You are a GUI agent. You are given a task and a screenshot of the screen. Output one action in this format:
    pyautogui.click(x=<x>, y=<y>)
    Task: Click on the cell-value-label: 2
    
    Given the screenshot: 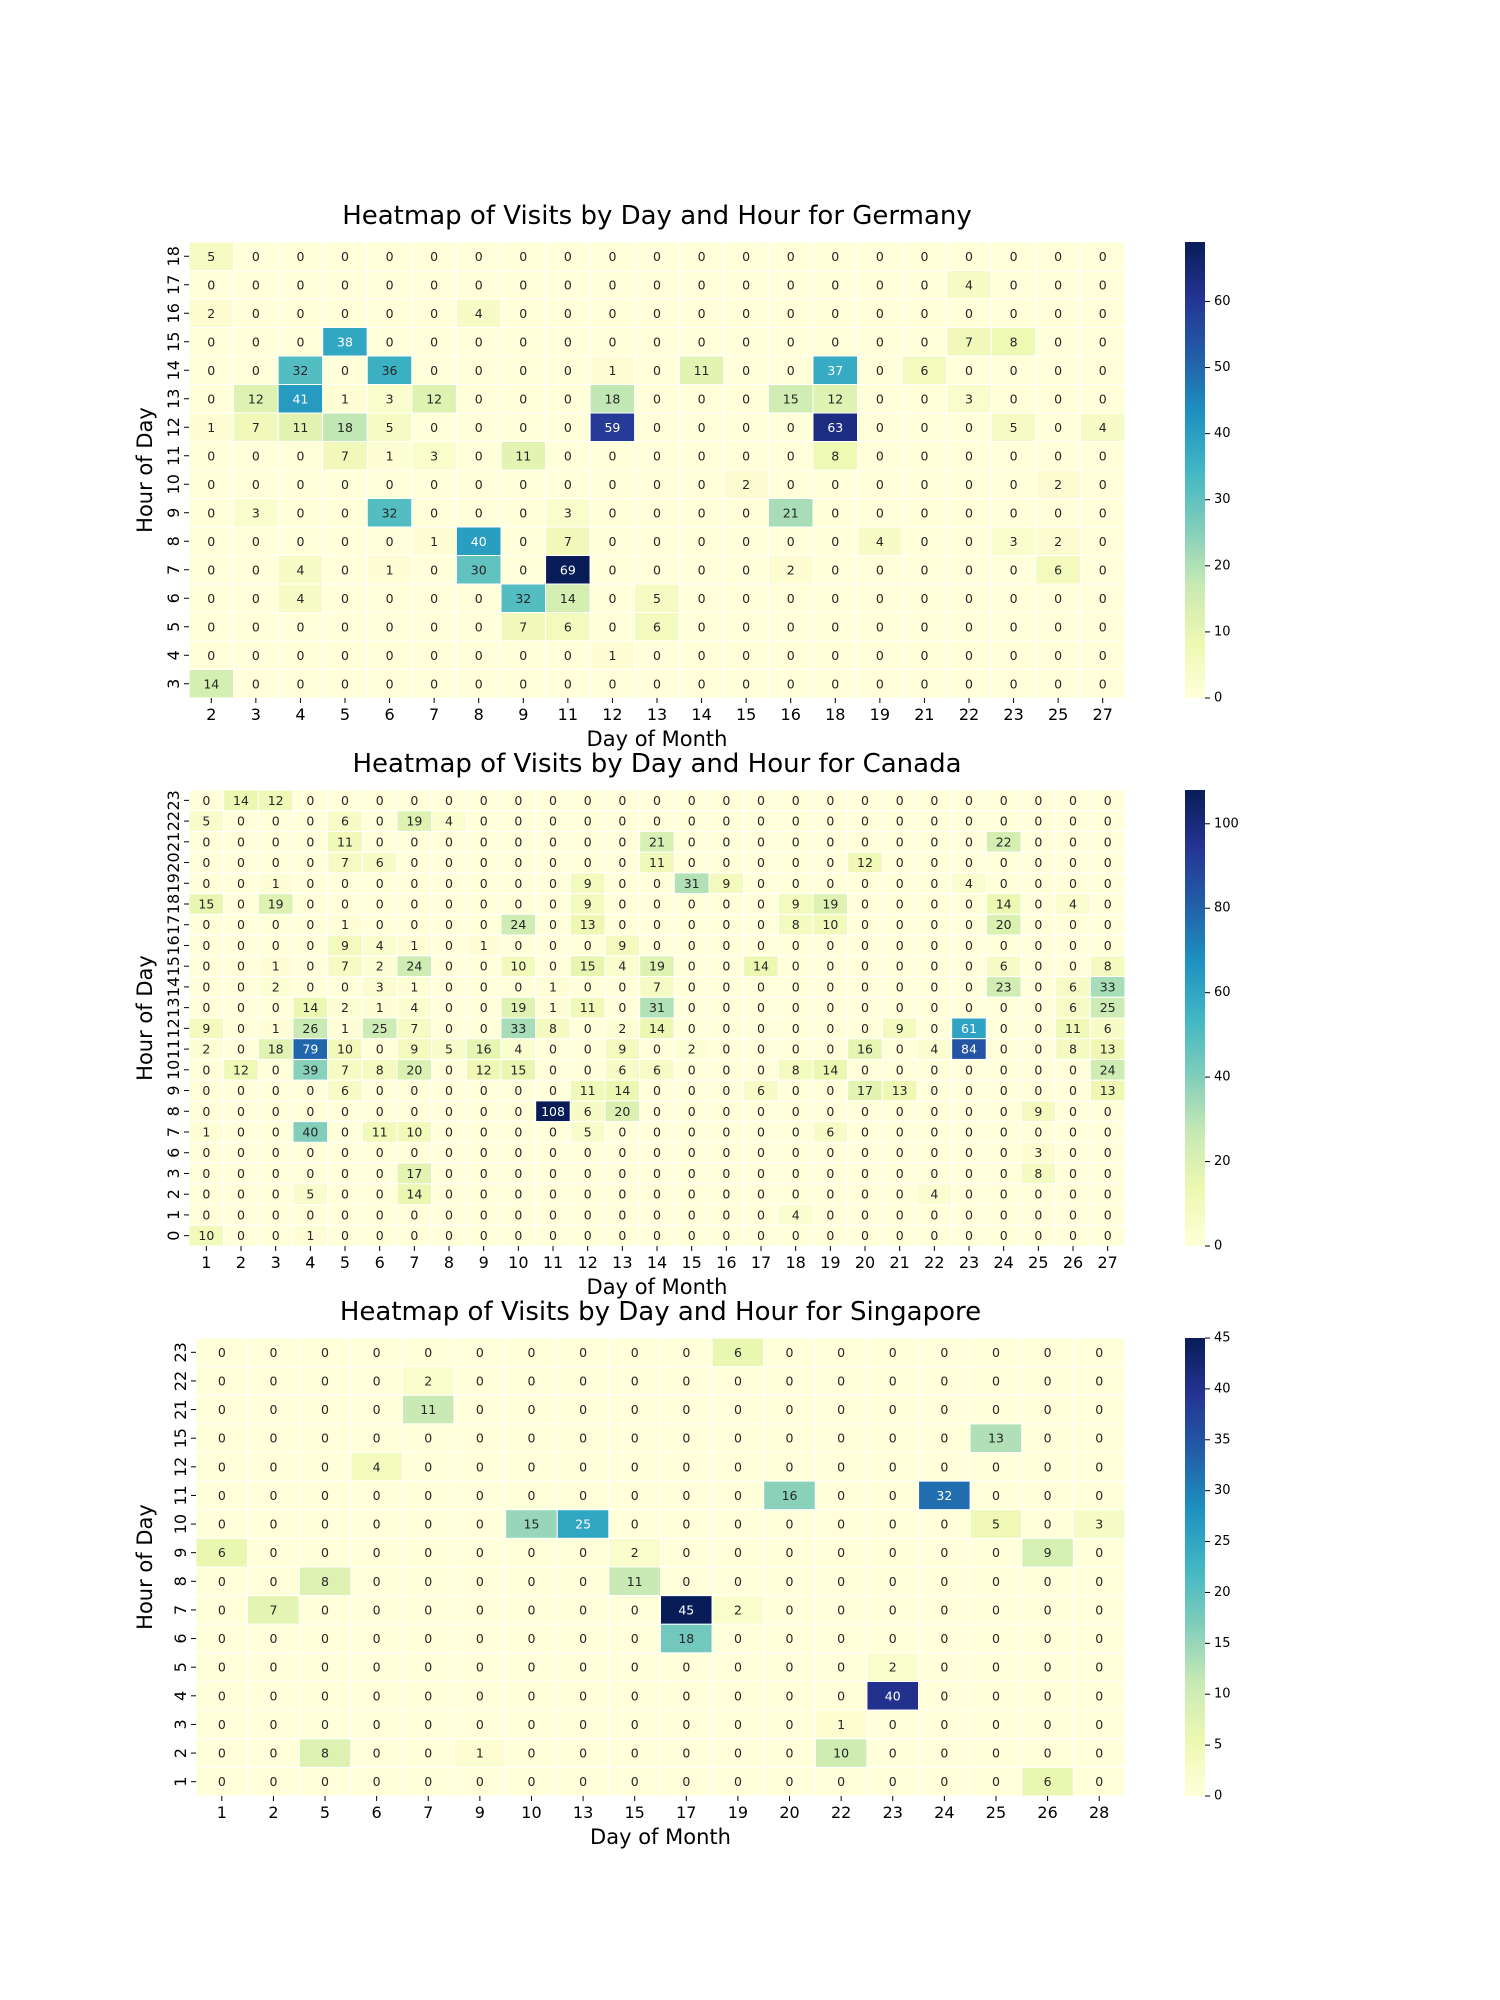 What is the action you would take?
    pyautogui.click(x=692, y=1049)
    